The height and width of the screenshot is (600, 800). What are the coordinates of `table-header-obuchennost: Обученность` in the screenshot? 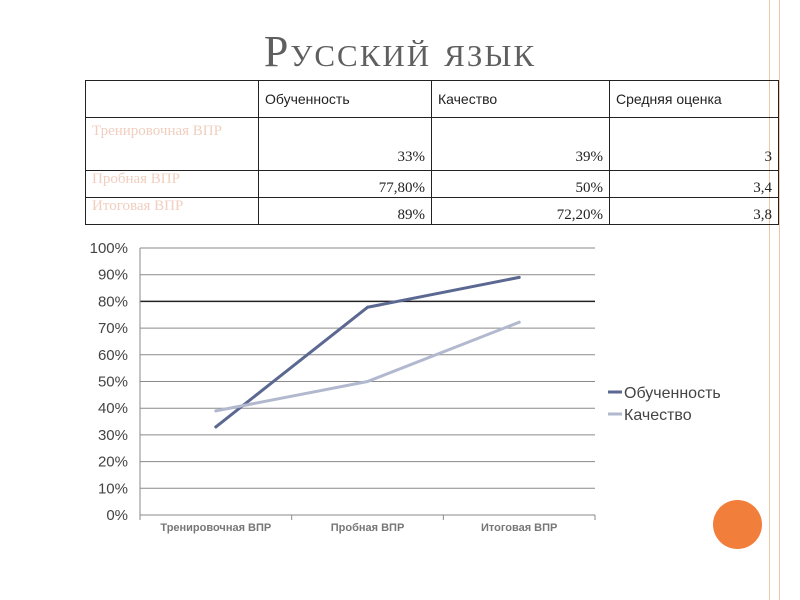 It's located at (345, 99).